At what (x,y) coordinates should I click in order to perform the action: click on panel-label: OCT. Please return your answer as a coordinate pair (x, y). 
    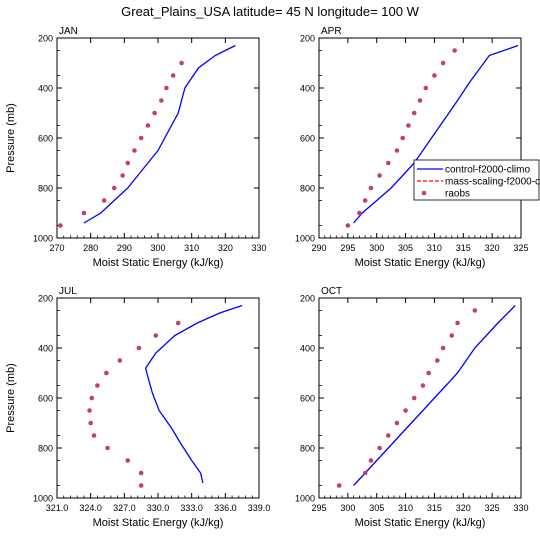
    Looking at the image, I should click on (331, 291).